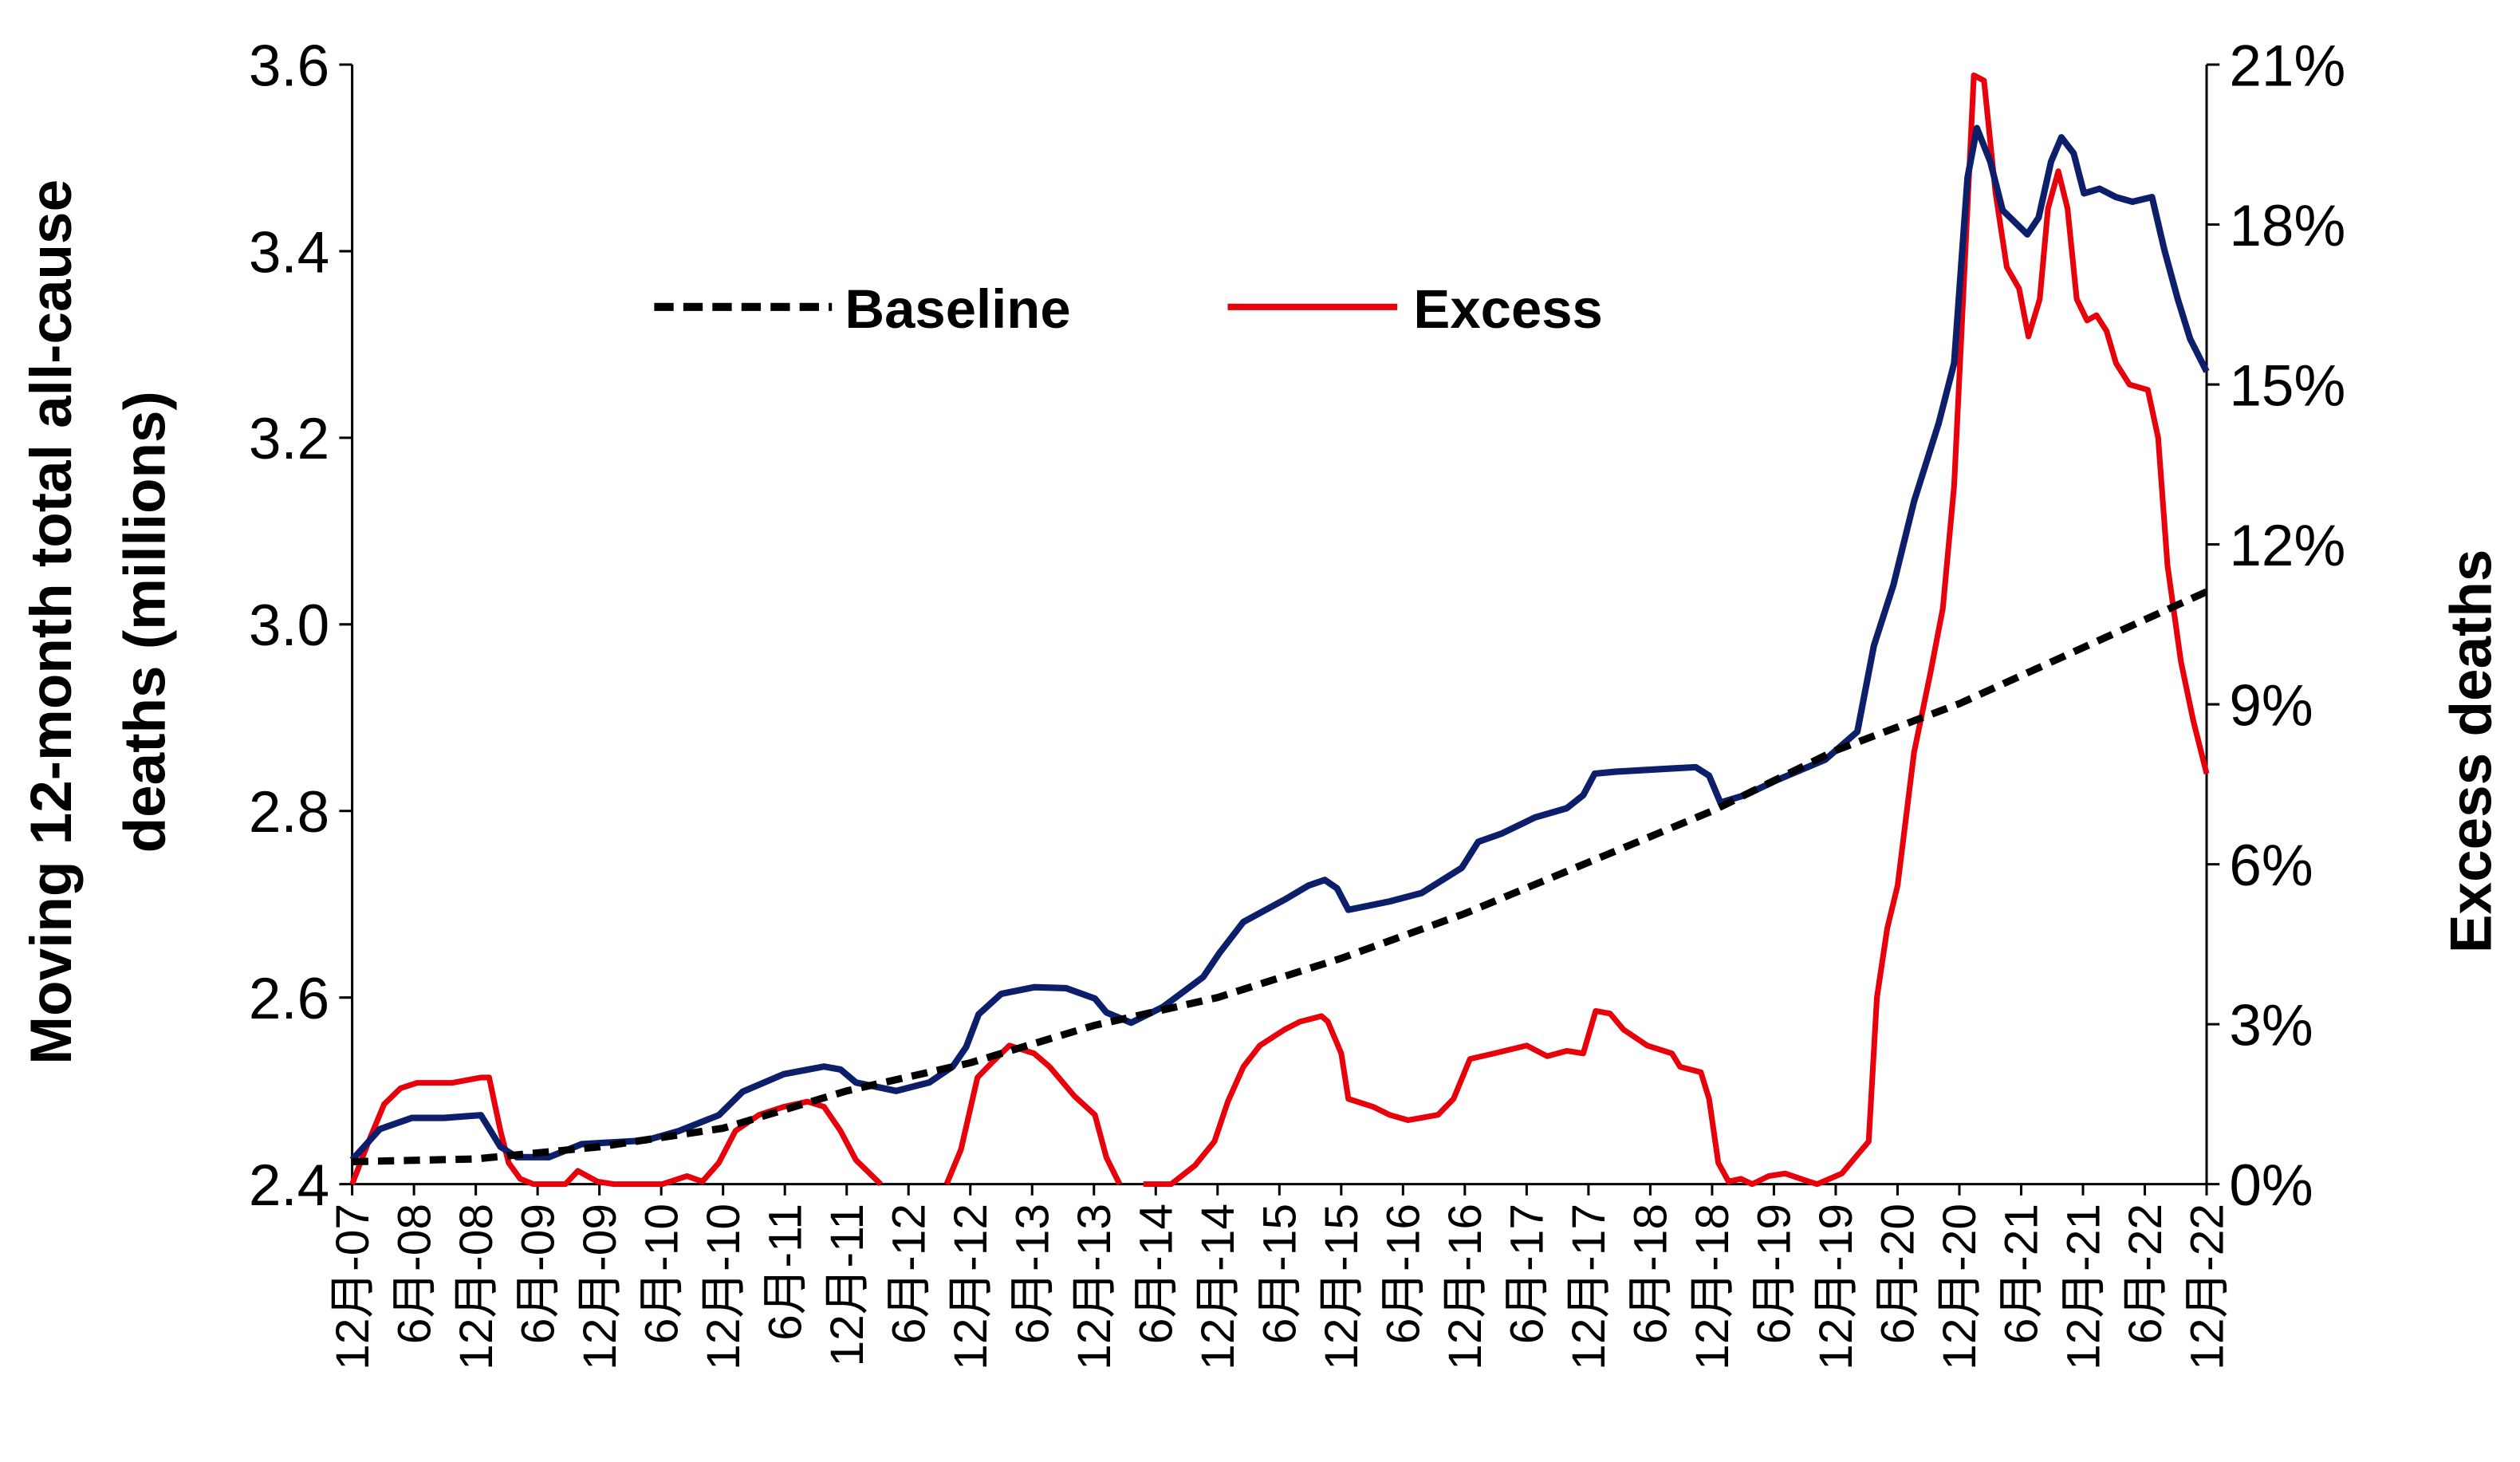 The image size is (2520, 1462). What do you see at coordinates (724, 1287) in the screenshot?
I see `x-tick-label: 12月-10` at bounding box center [724, 1287].